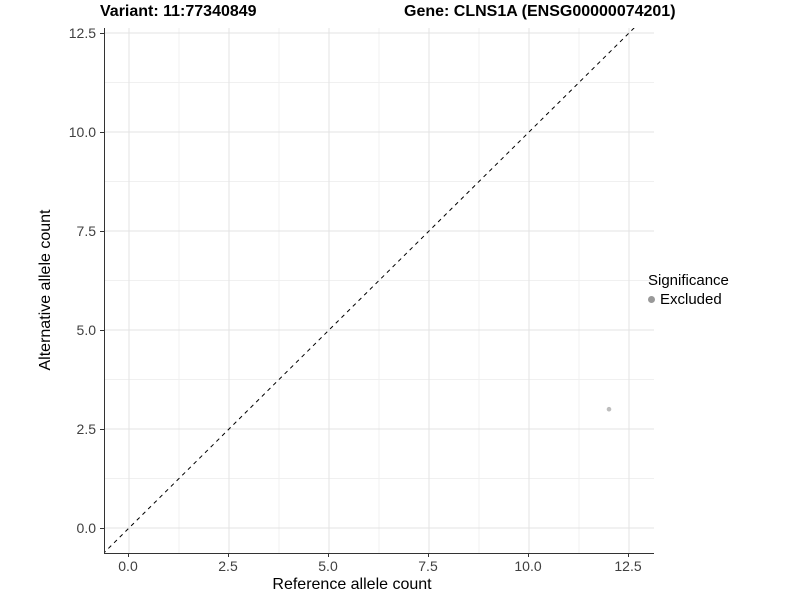 This screenshot has width=800, height=600. I want to click on y-axis-tick-label: 0.0, so click(86, 528).